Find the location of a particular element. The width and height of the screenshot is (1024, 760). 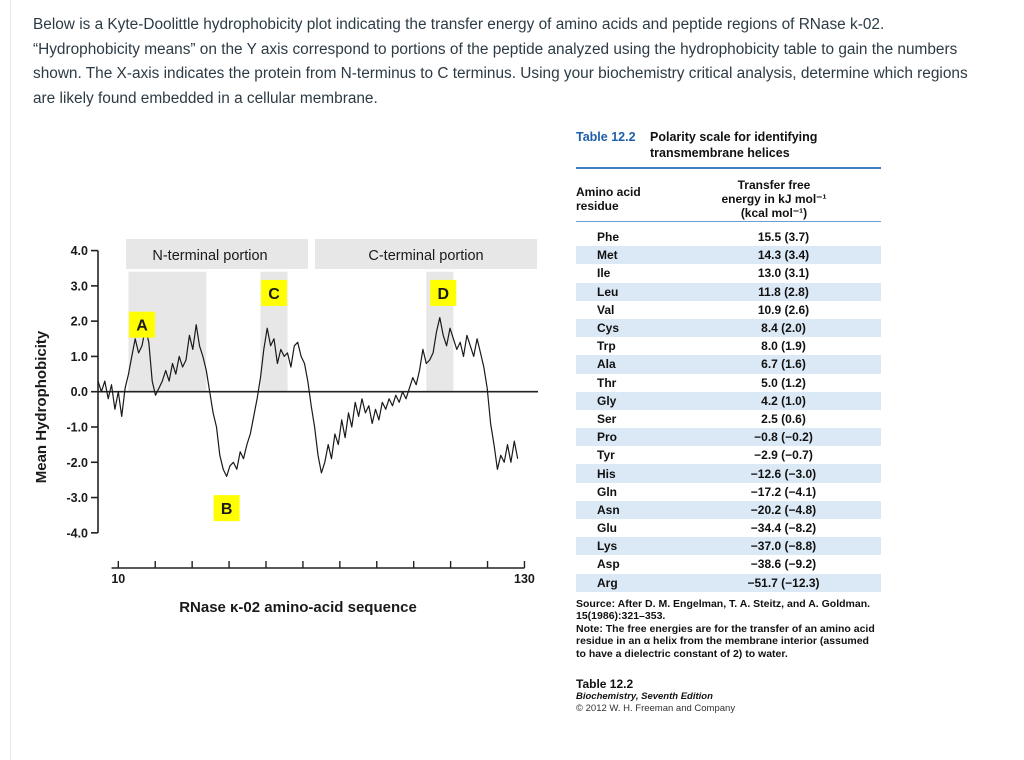

residue-cell: Trp is located at coordinates (606, 346).